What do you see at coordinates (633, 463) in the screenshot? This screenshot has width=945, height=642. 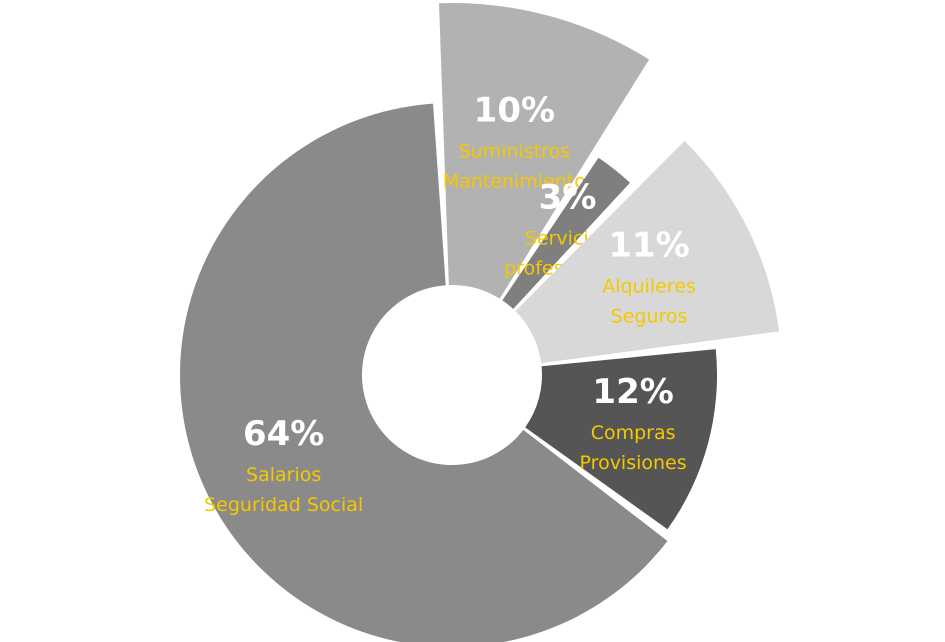 I see `slice-label: Provisiones` at bounding box center [633, 463].